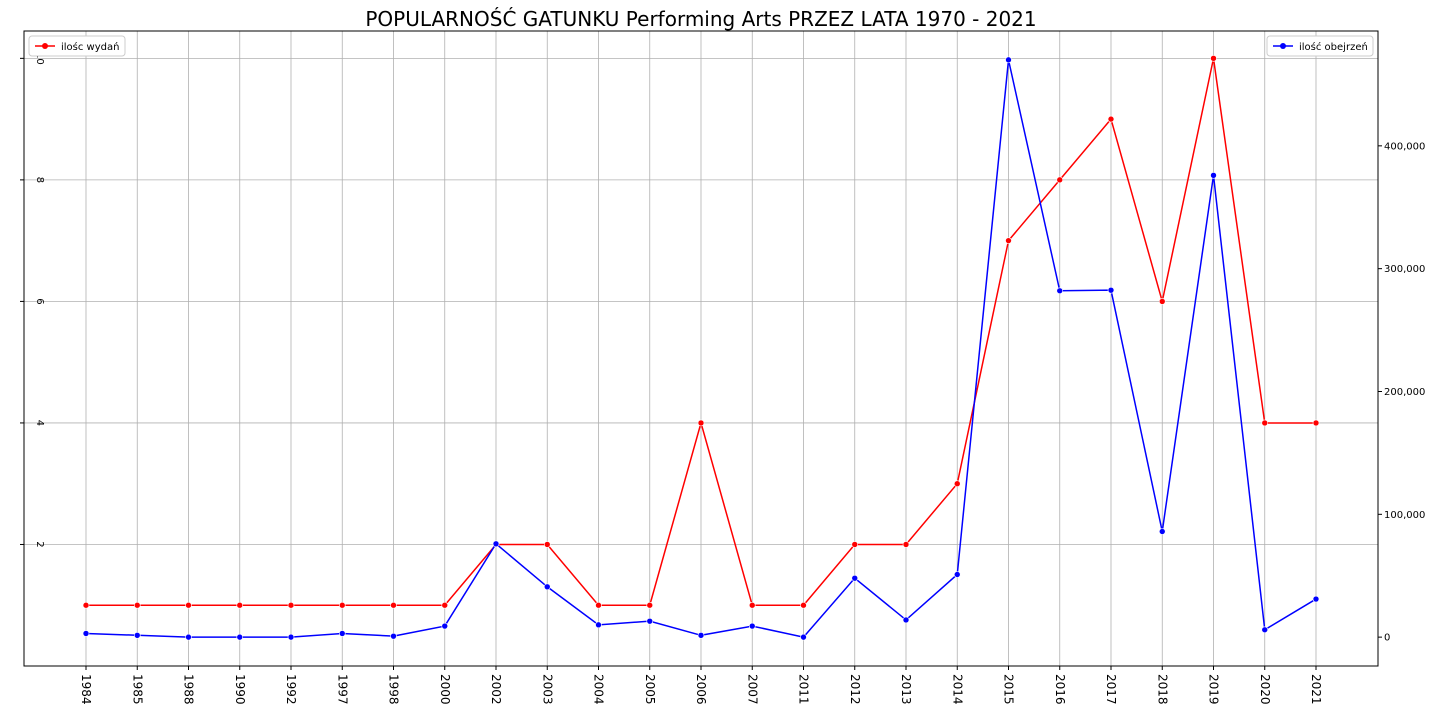 The image size is (1432, 712). Describe the element at coordinates (701, 689) in the screenshot. I see `x-tick-label: 2006` at that location.